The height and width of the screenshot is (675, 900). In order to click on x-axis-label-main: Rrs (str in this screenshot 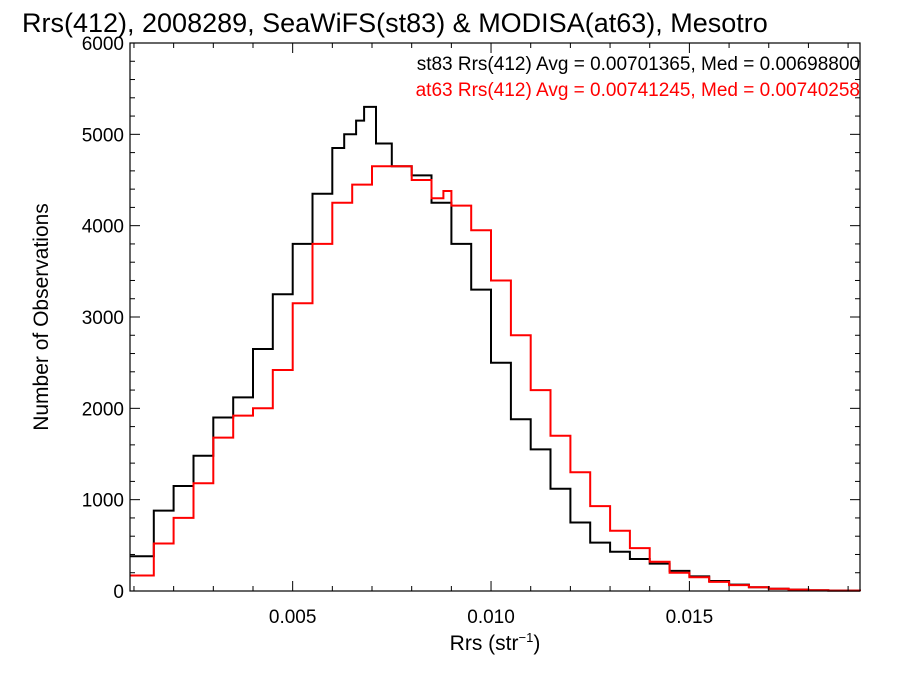, I will do `click(484, 643)`.